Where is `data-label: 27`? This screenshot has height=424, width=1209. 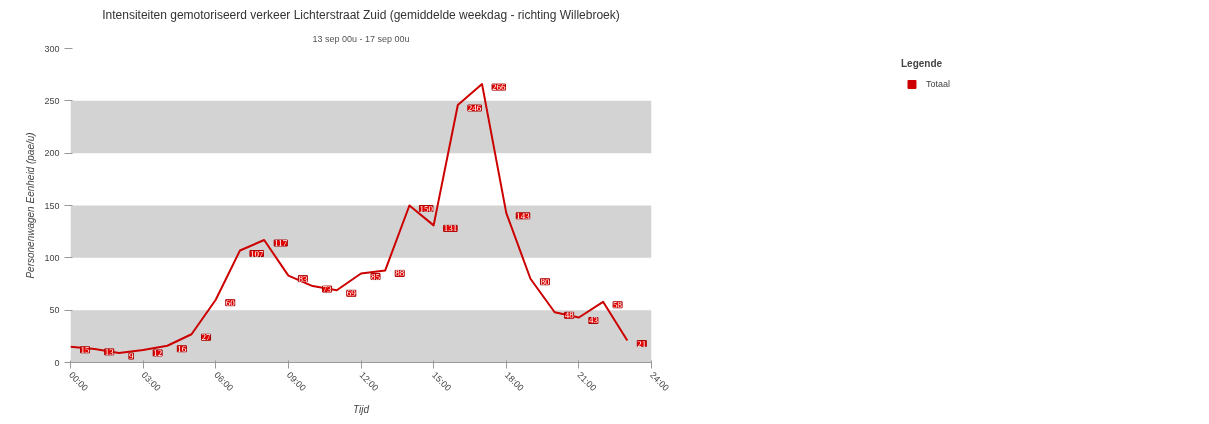 data-label: 27 is located at coordinates (206, 337).